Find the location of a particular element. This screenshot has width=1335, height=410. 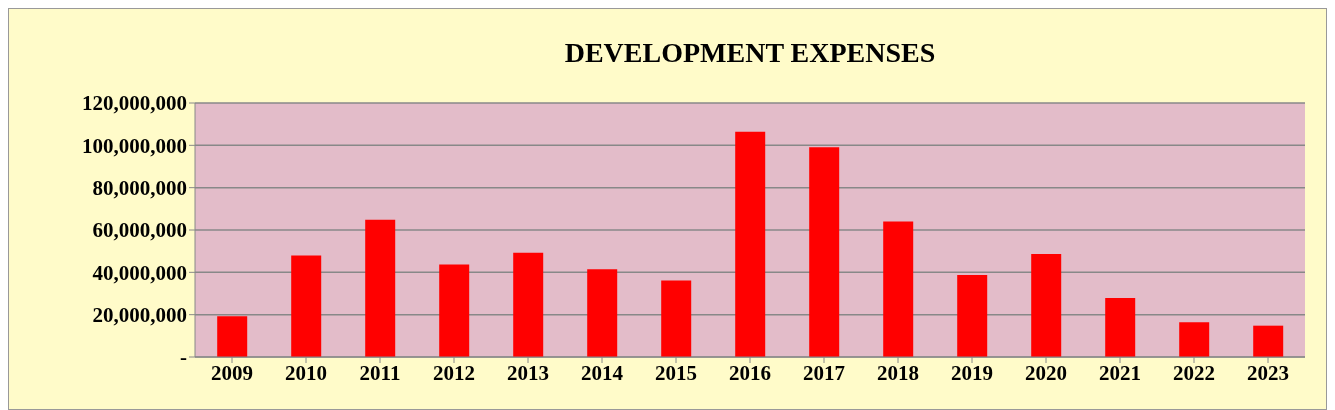

x-tick-label: 2022 is located at coordinates (1194, 372).